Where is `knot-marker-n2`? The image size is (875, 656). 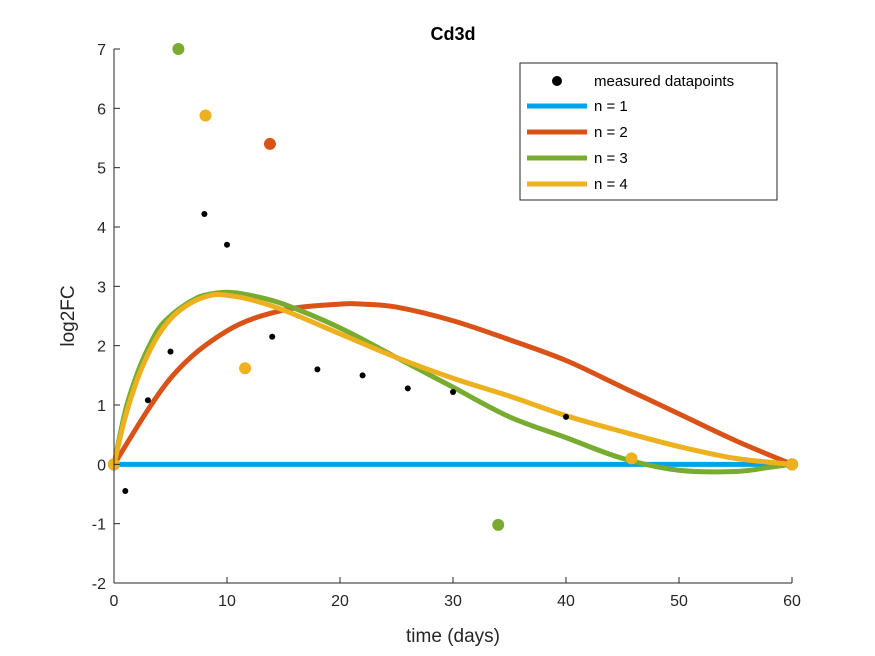 knot-marker-n2 is located at coordinates (269, 143).